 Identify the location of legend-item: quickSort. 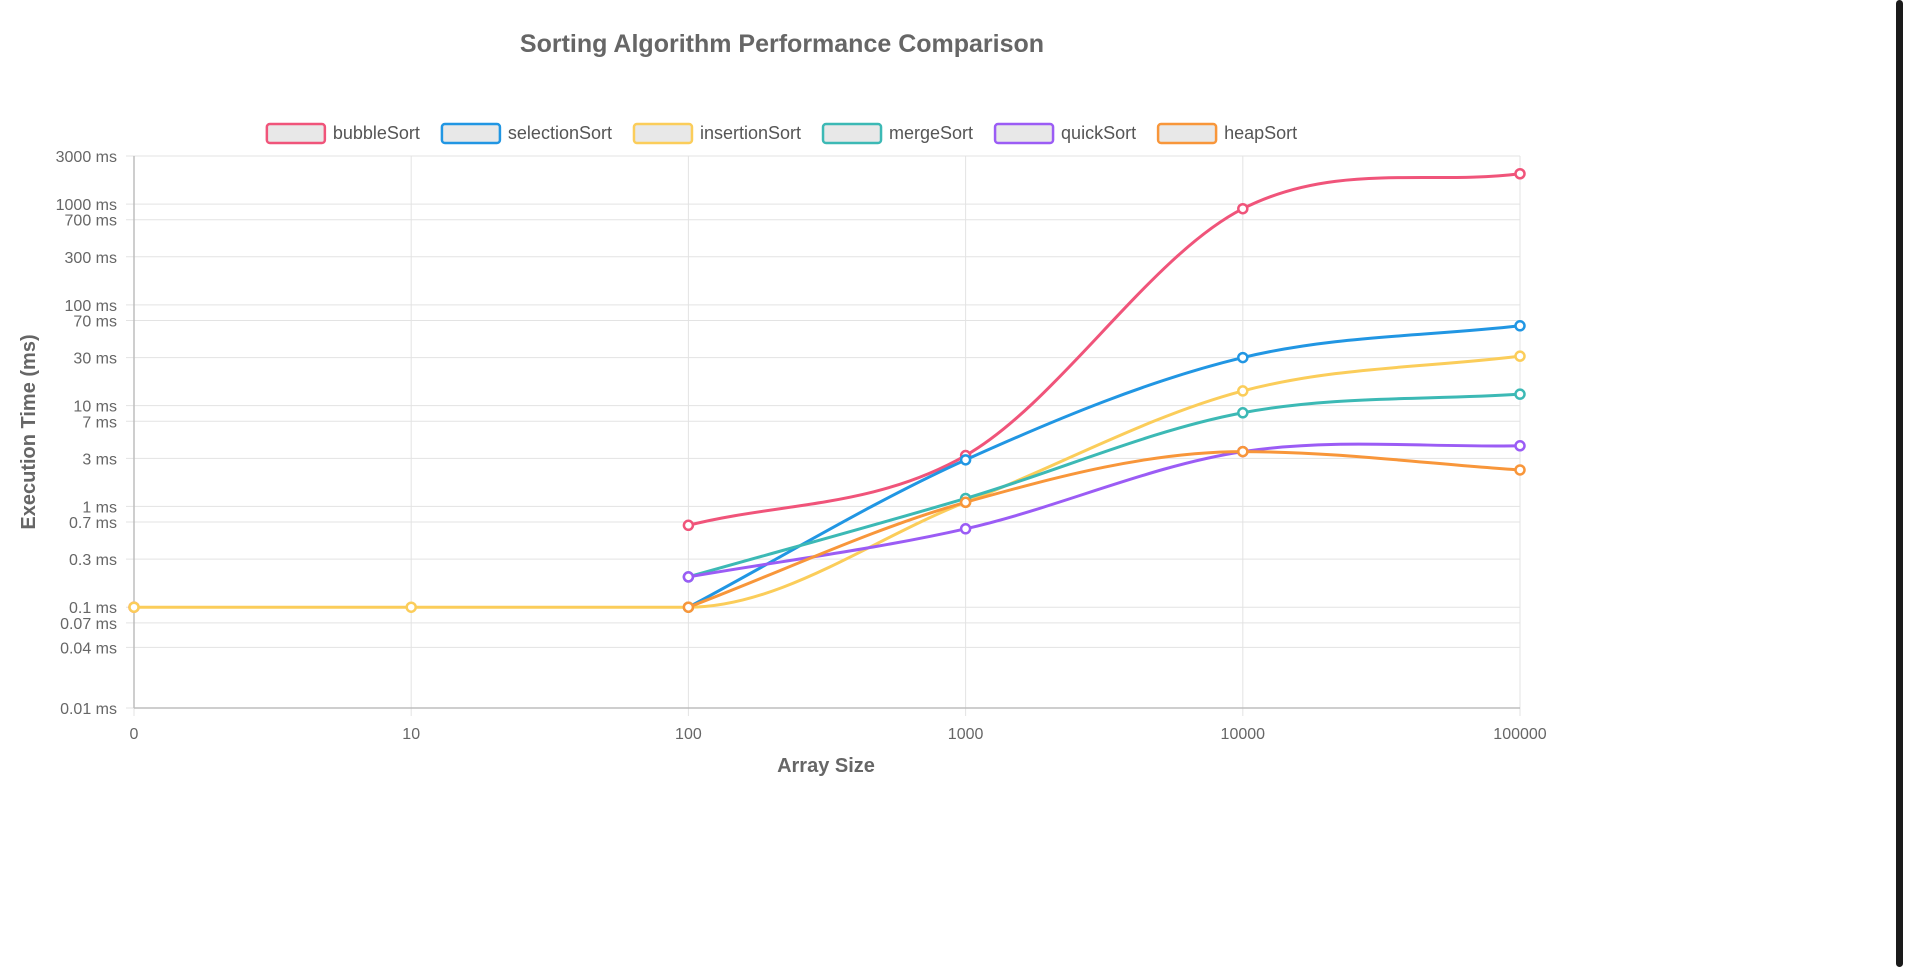
(1064, 133).